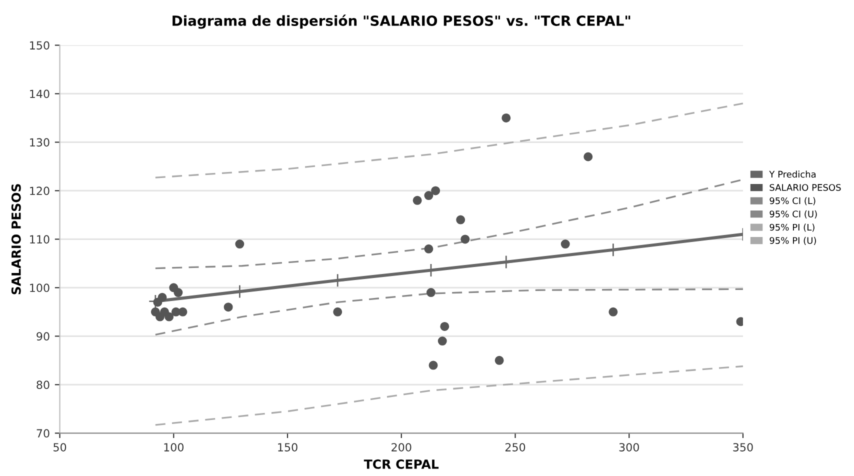 This screenshot has width=854, height=476. What do you see at coordinates (743, 447) in the screenshot?
I see `x-tick-label: 350` at bounding box center [743, 447].